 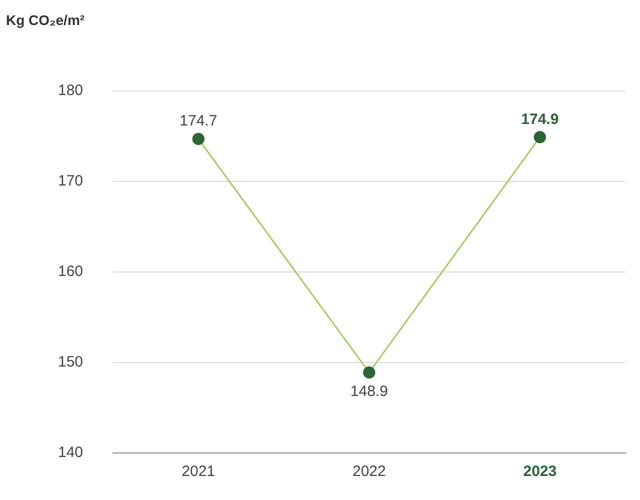 I want to click on y-tick-label: 180, so click(x=71, y=91).